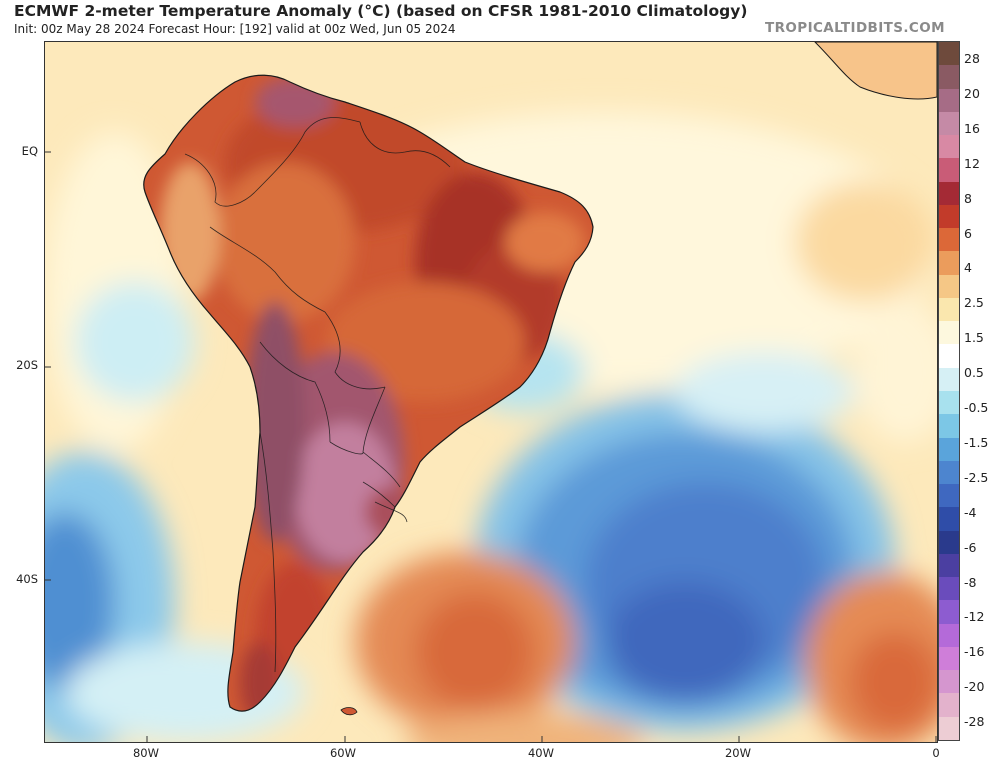 The height and width of the screenshot is (764, 1000). I want to click on colorbar-tick-label: -0.5, so click(976, 407).